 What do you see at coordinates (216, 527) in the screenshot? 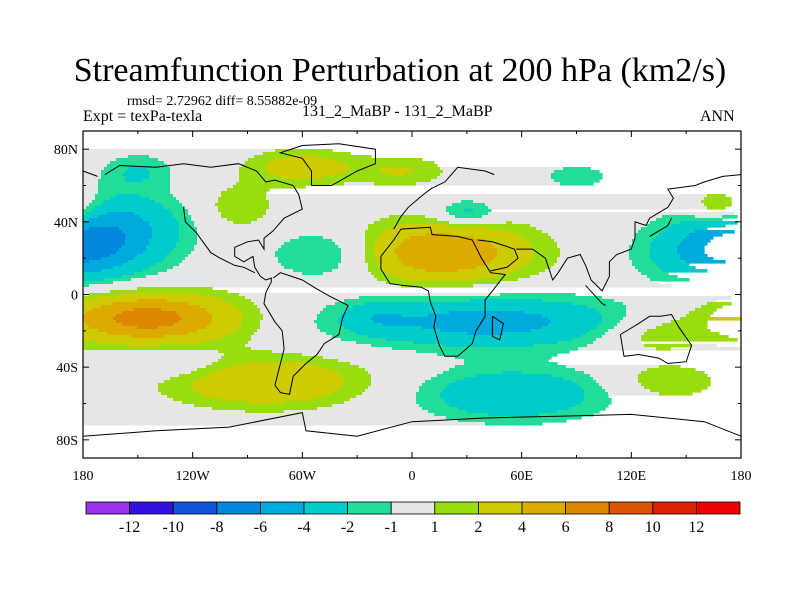
I see `colorbar-label: -8` at bounding box center [216, 527].